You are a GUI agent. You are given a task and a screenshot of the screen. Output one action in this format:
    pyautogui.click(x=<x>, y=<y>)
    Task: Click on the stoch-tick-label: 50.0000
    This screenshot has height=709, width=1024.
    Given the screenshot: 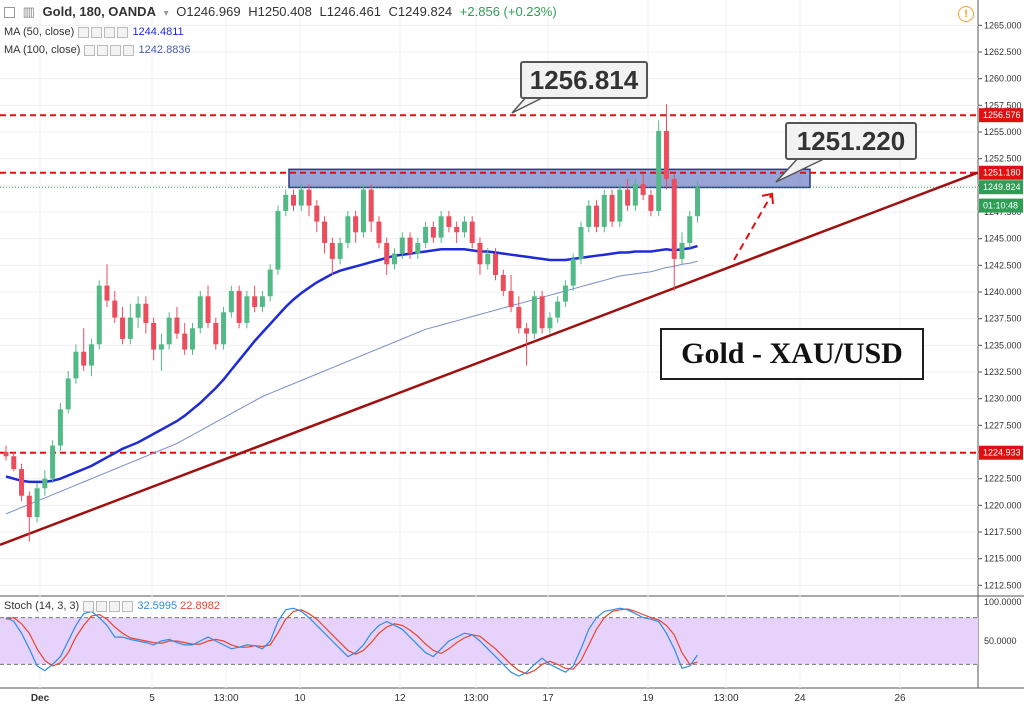 What is the action you would take?
    pyautogui.click(x=1000, y=641)
    